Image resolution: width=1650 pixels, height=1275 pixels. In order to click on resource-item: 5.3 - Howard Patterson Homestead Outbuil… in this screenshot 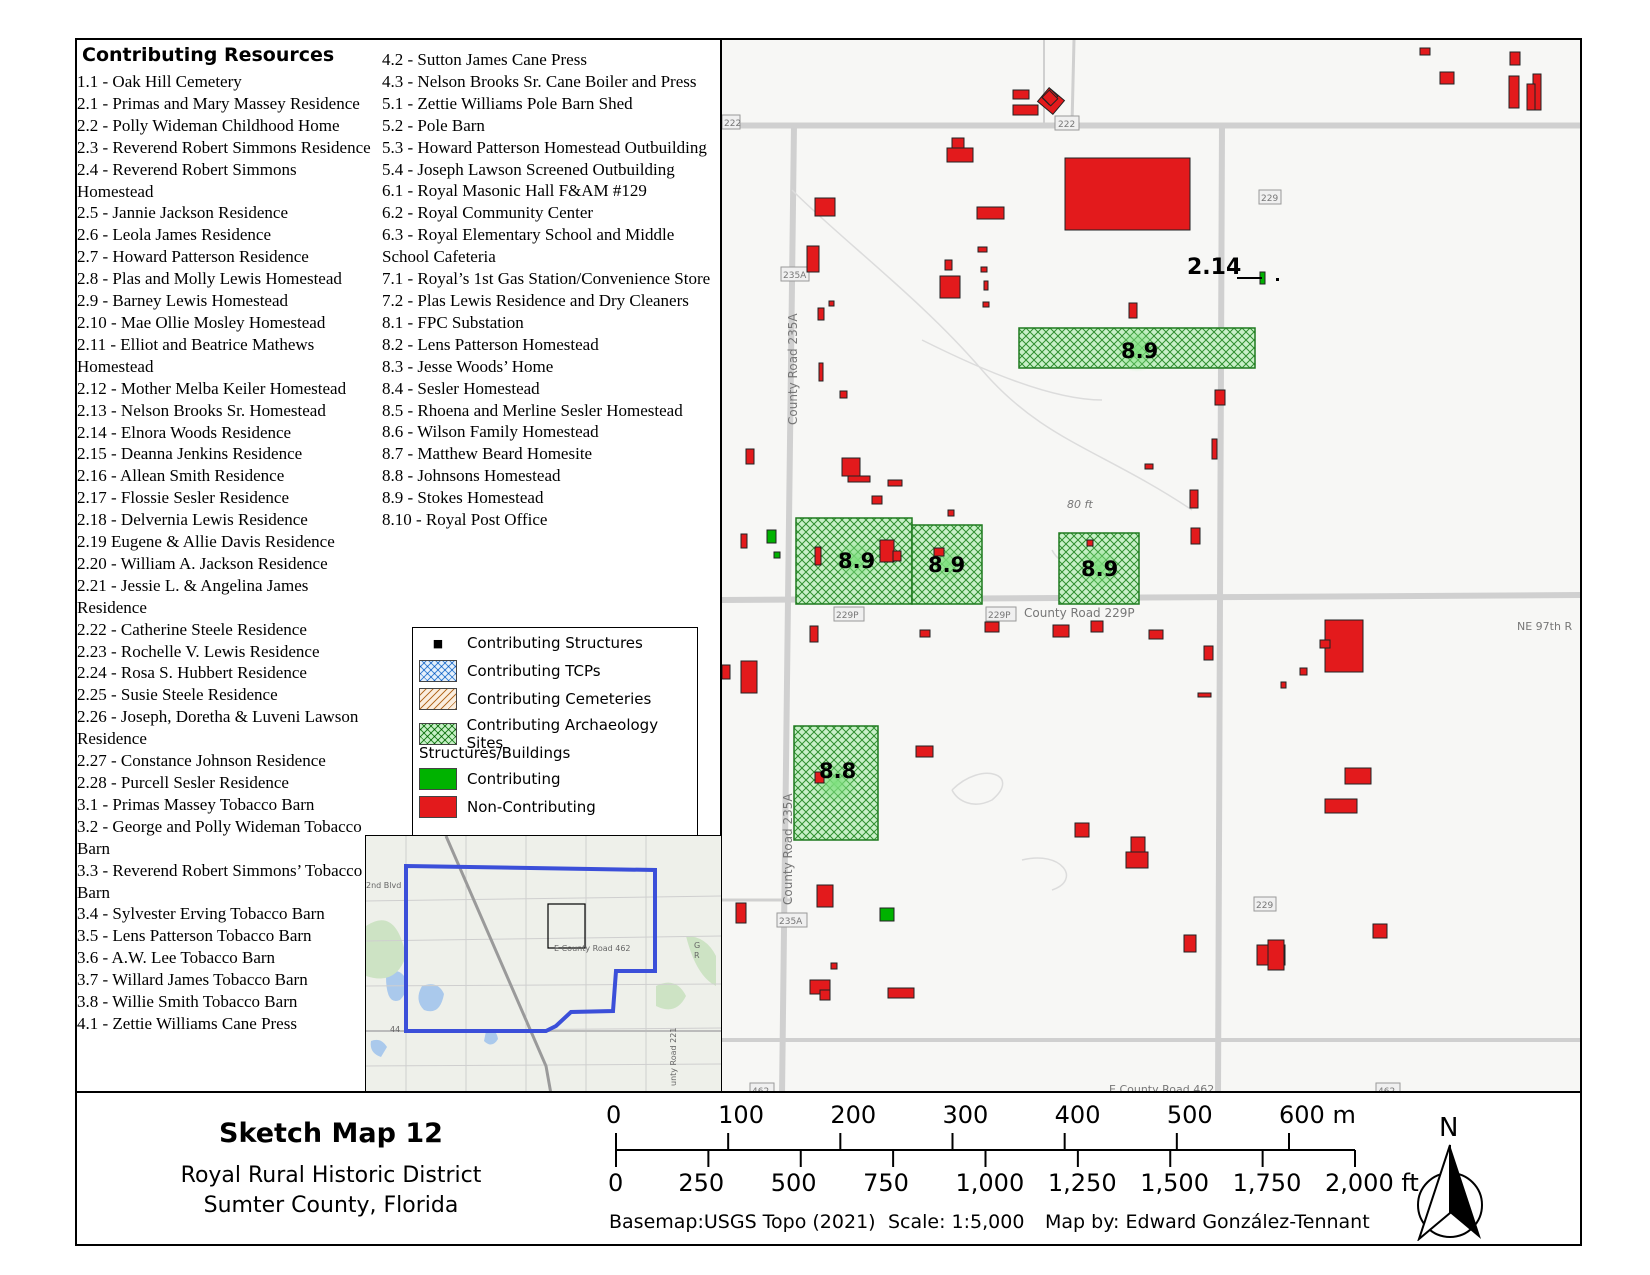, I will do `click(544, 147)`.